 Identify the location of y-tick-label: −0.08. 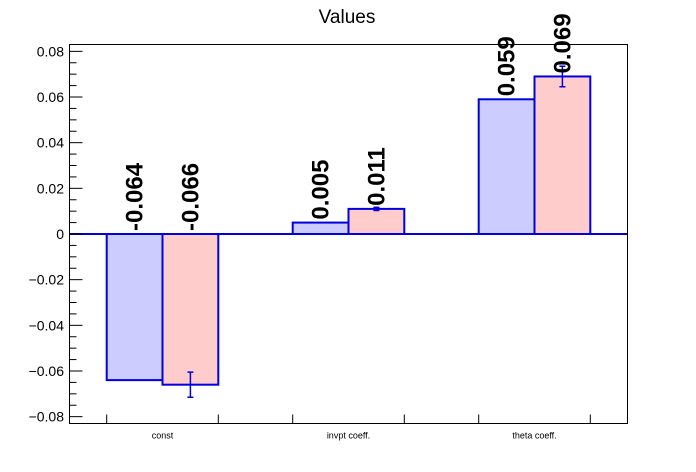
(47, 417).